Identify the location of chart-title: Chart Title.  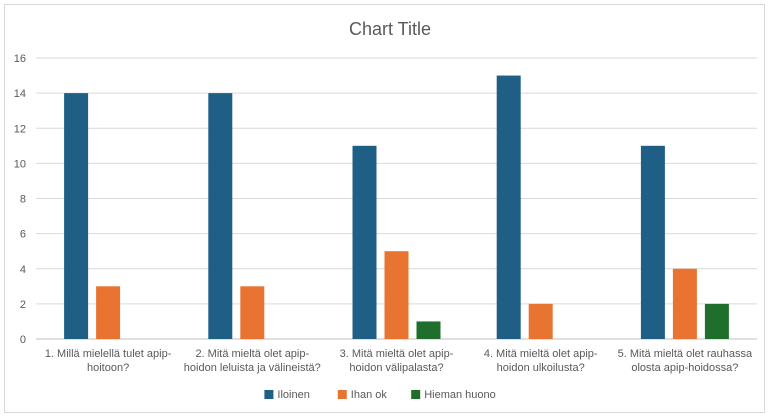
(390, 29).